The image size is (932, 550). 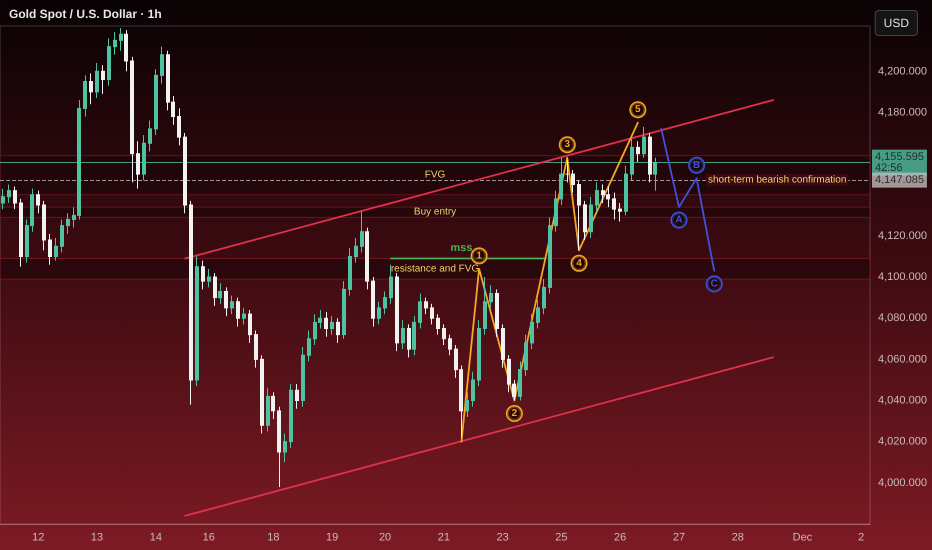 What do you see at coordinates (38, 538) in the screenshot?
I see `x-tick-label: 12` at bounding box center [38, 538].